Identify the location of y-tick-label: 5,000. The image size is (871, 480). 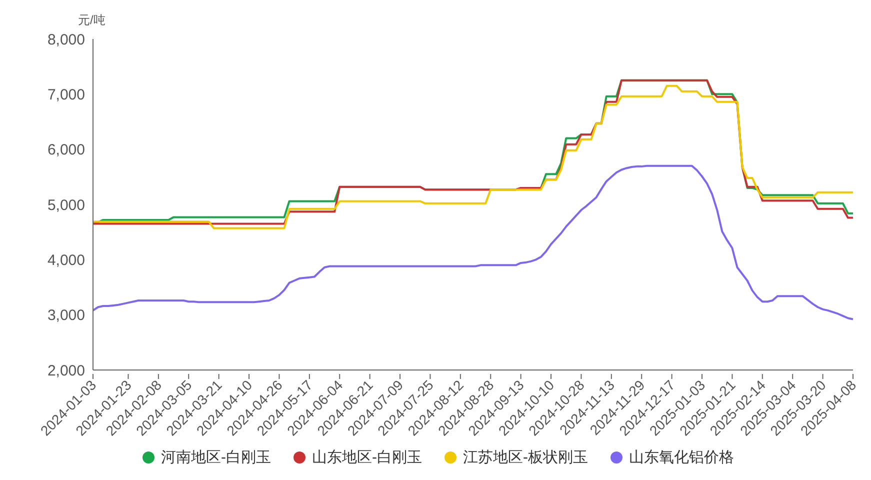
(66, 205).